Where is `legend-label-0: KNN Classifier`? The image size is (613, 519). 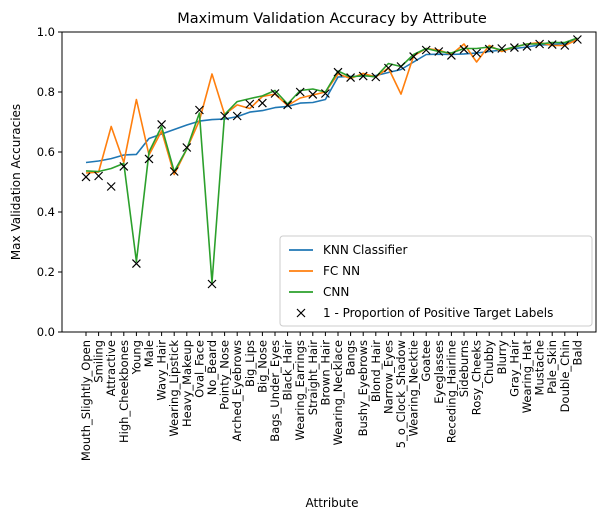 legend-label-0: KNN Classifier is located at coordinates (365, 250).